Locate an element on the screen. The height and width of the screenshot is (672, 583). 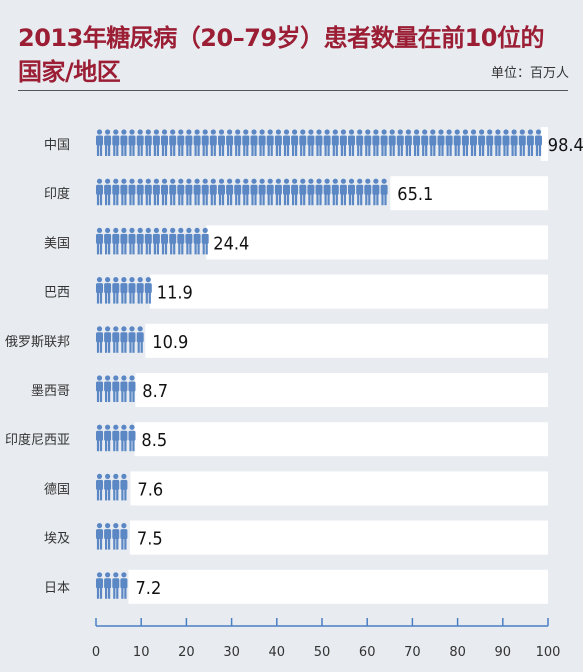
bar-row: 印度 65.1 is located at coordinates (296, 193).